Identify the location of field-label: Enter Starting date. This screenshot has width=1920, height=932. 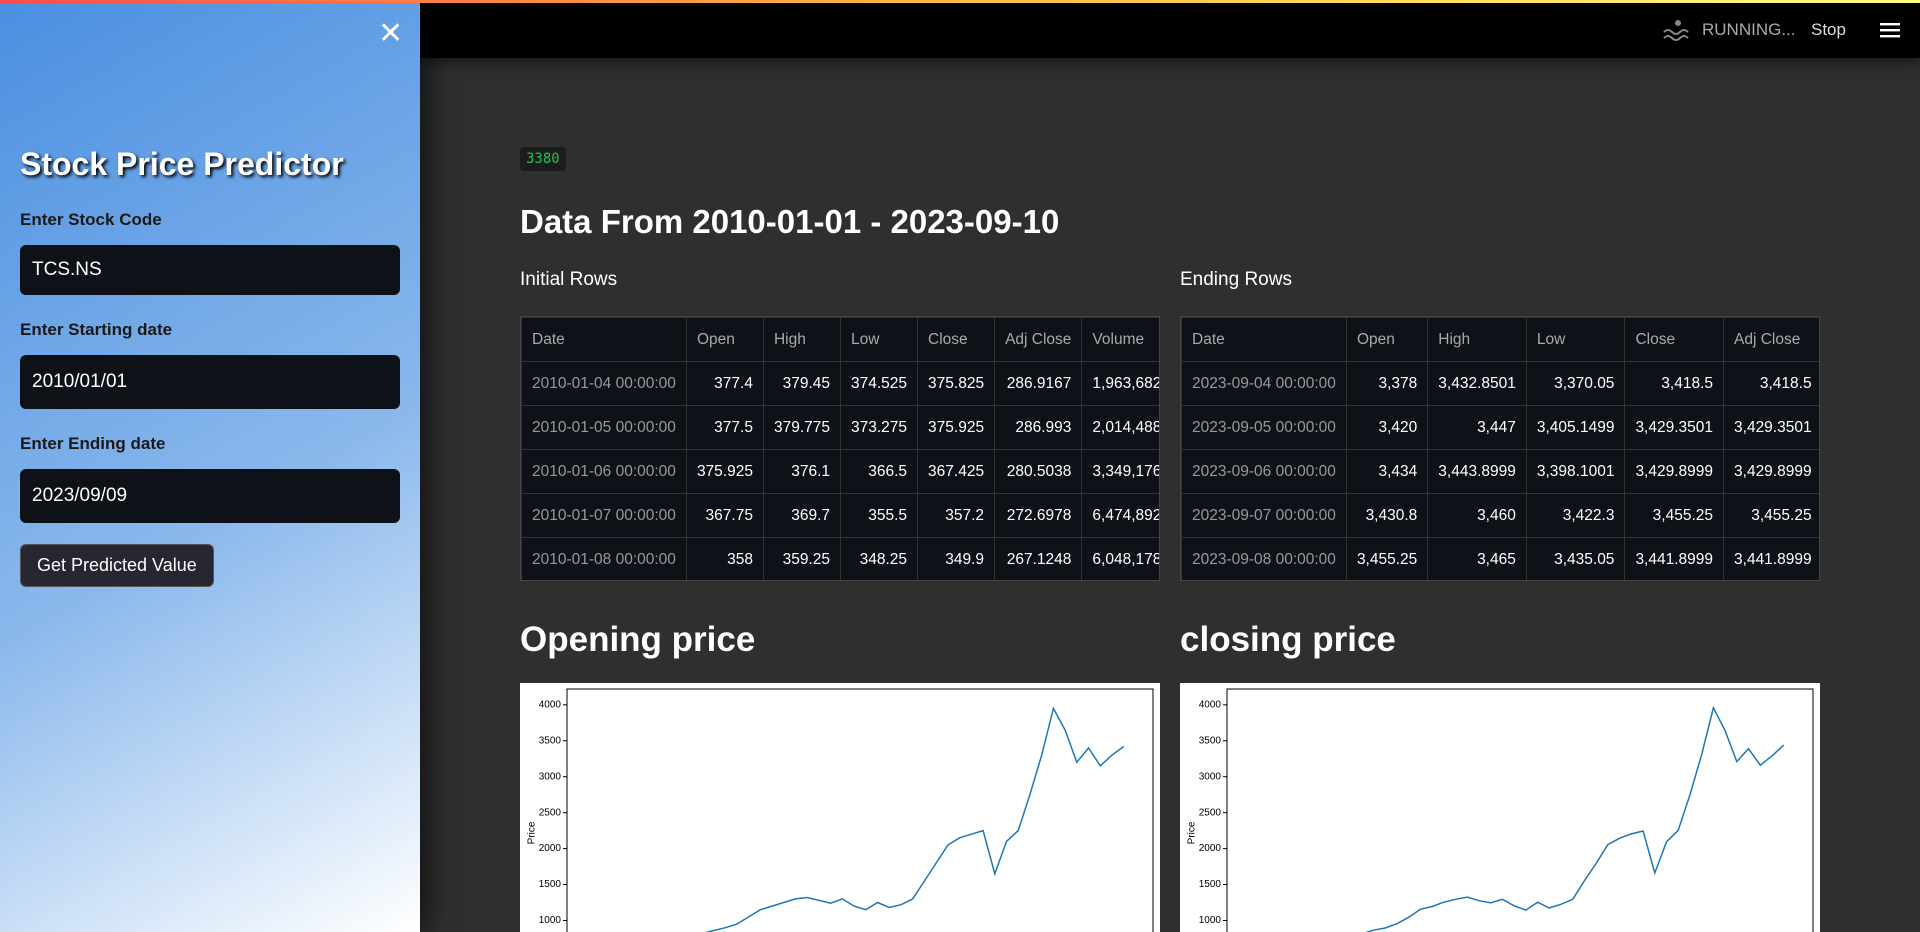
(96, 329).